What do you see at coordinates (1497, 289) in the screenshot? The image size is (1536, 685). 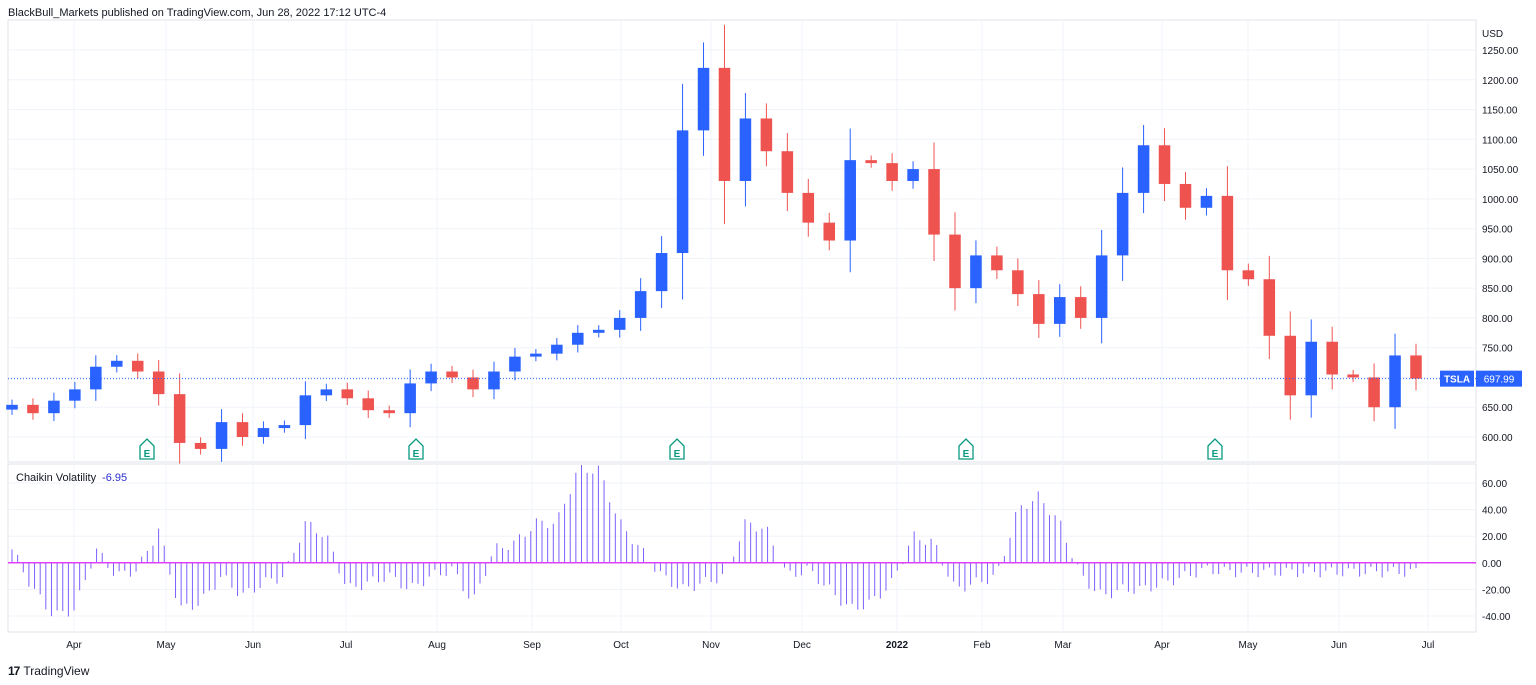 I see `price-tick-label: 850.00` at bounding box center [1497, 289].